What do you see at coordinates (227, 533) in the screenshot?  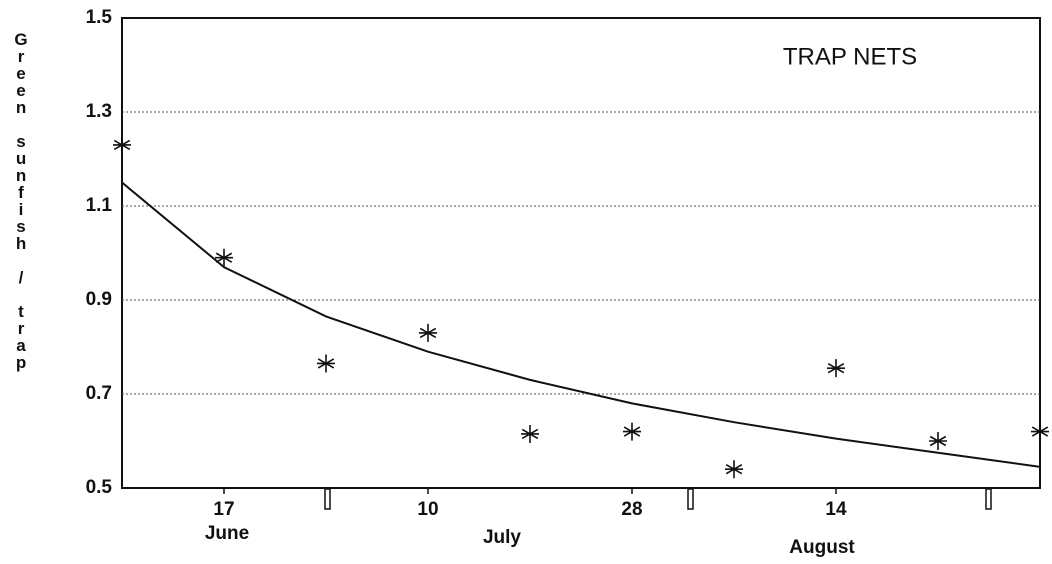 I see `month-label: June` at bounding box center [227, 533].